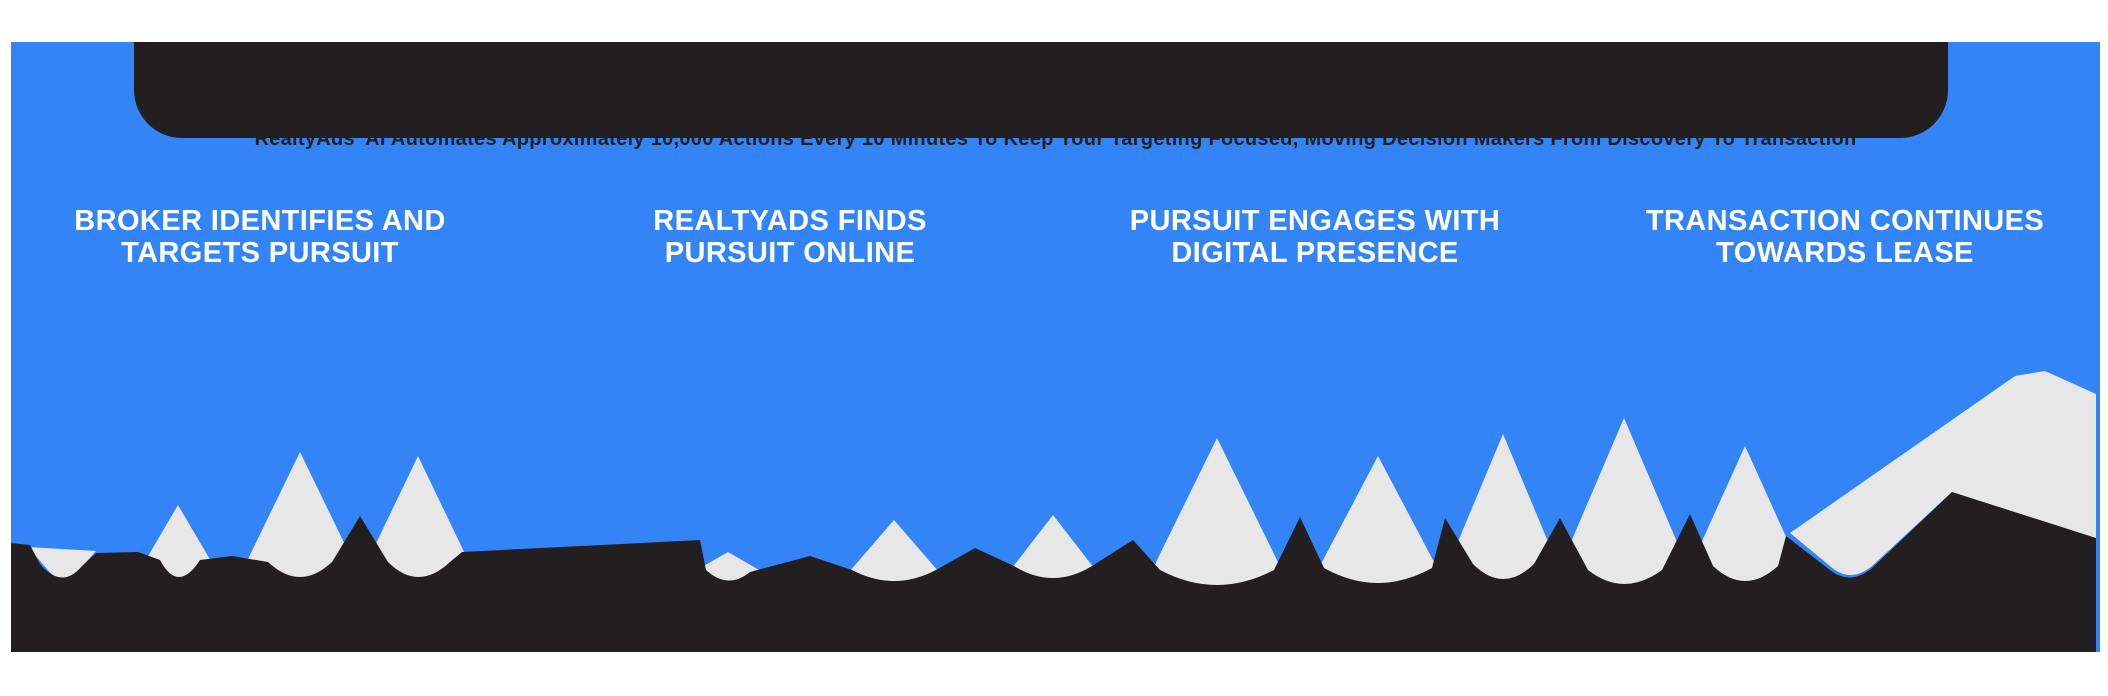 This screenshot has height=696, width=2108. I want to click on stage-title-pursuit-engages: PURSUIT ENGAGES WITH DIGITAL PRESENCE, so click(1315, 237).